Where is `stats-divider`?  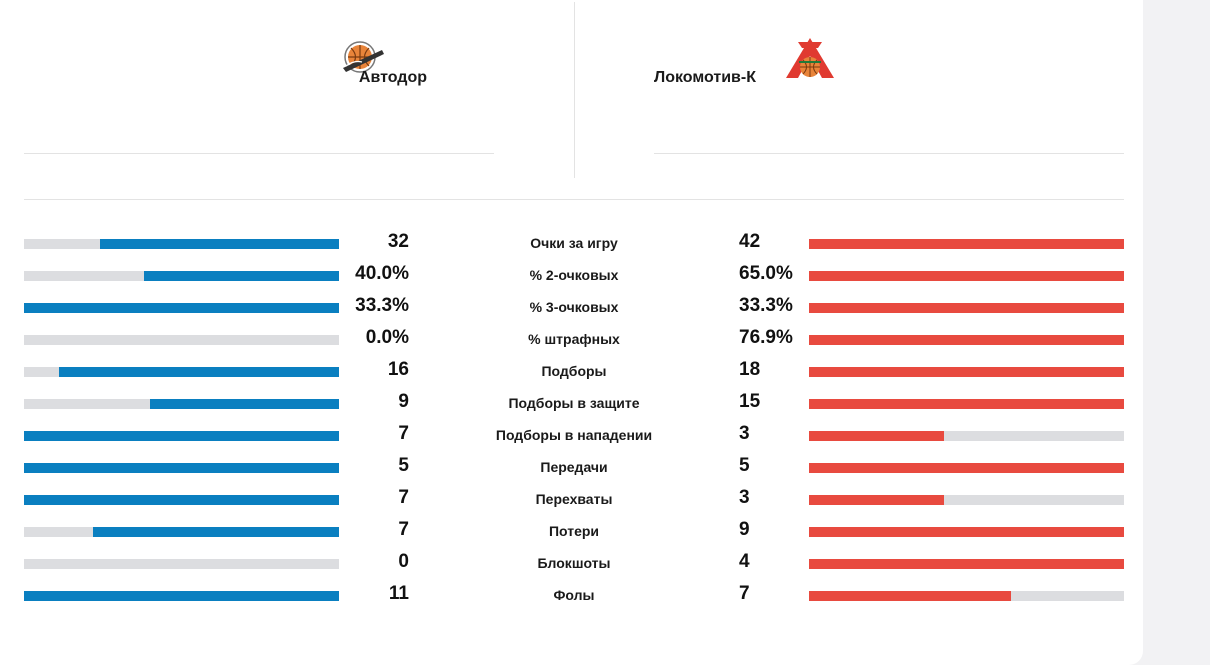 stats-divider is located at coordinates (574, 199).